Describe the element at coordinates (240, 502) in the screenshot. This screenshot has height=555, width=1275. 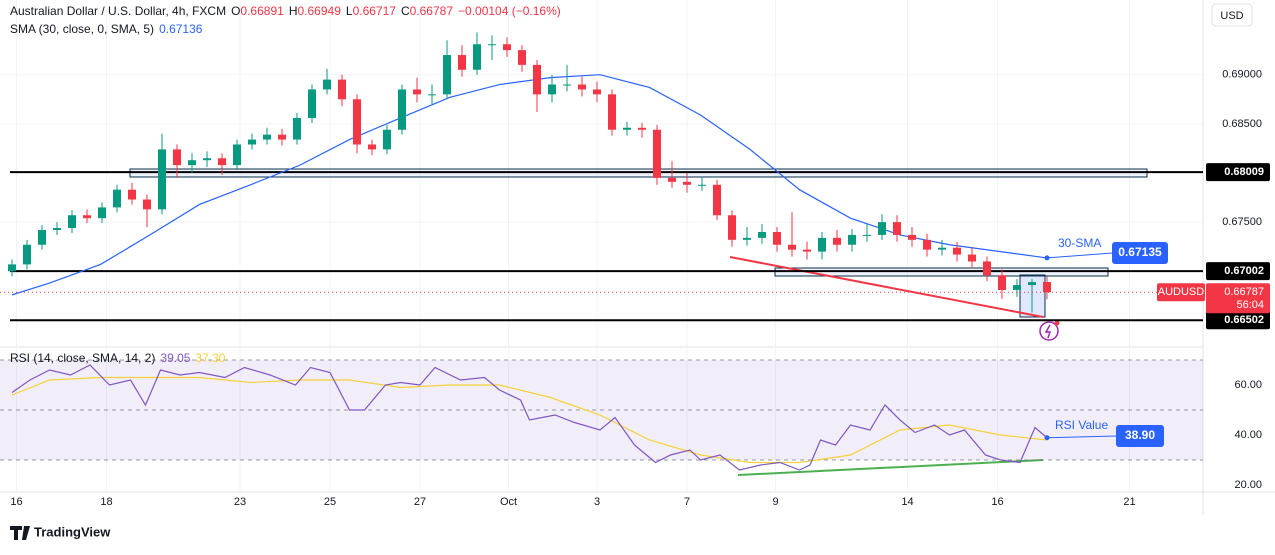
I see `x-tick-label: 23` at that location.